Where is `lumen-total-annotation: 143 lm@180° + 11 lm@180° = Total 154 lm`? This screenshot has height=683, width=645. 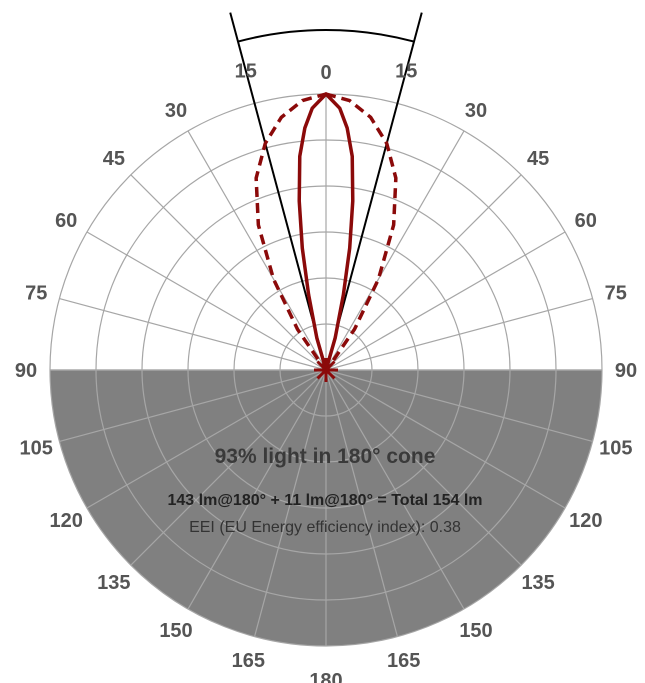 lumen-total-annotation: 143 lm@180° + 11 lm@180° = Total 154 lm is located at coordinates (325, 500).